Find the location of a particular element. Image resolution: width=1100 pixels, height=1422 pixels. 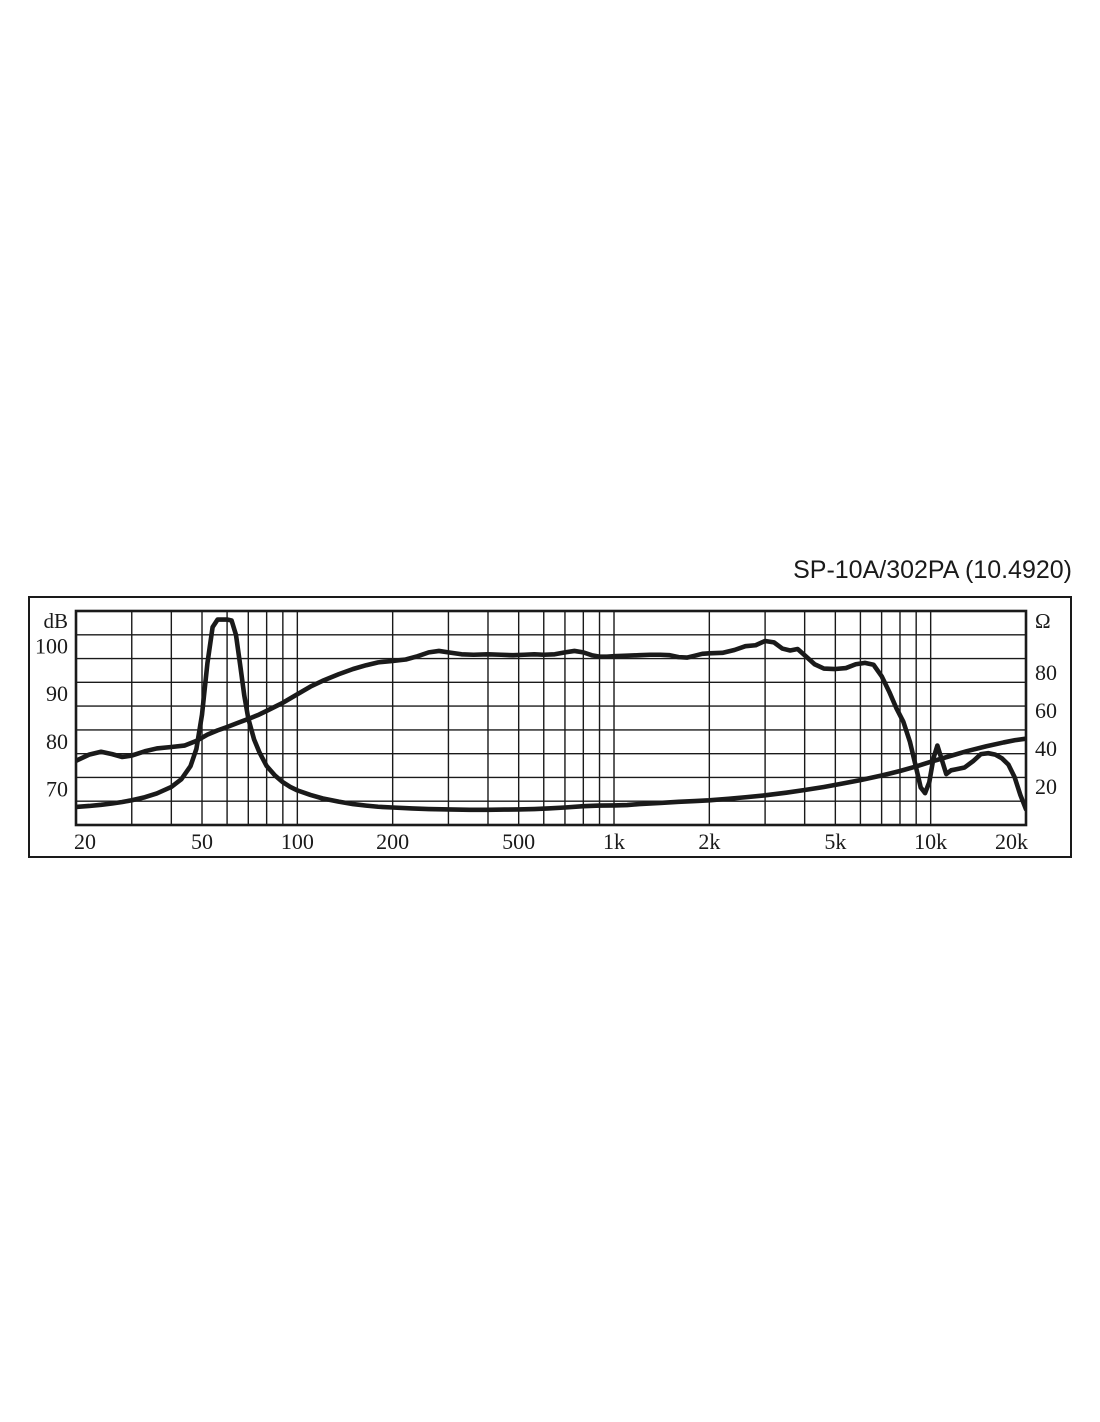

grid-lines is located at coordinates (551, 718).